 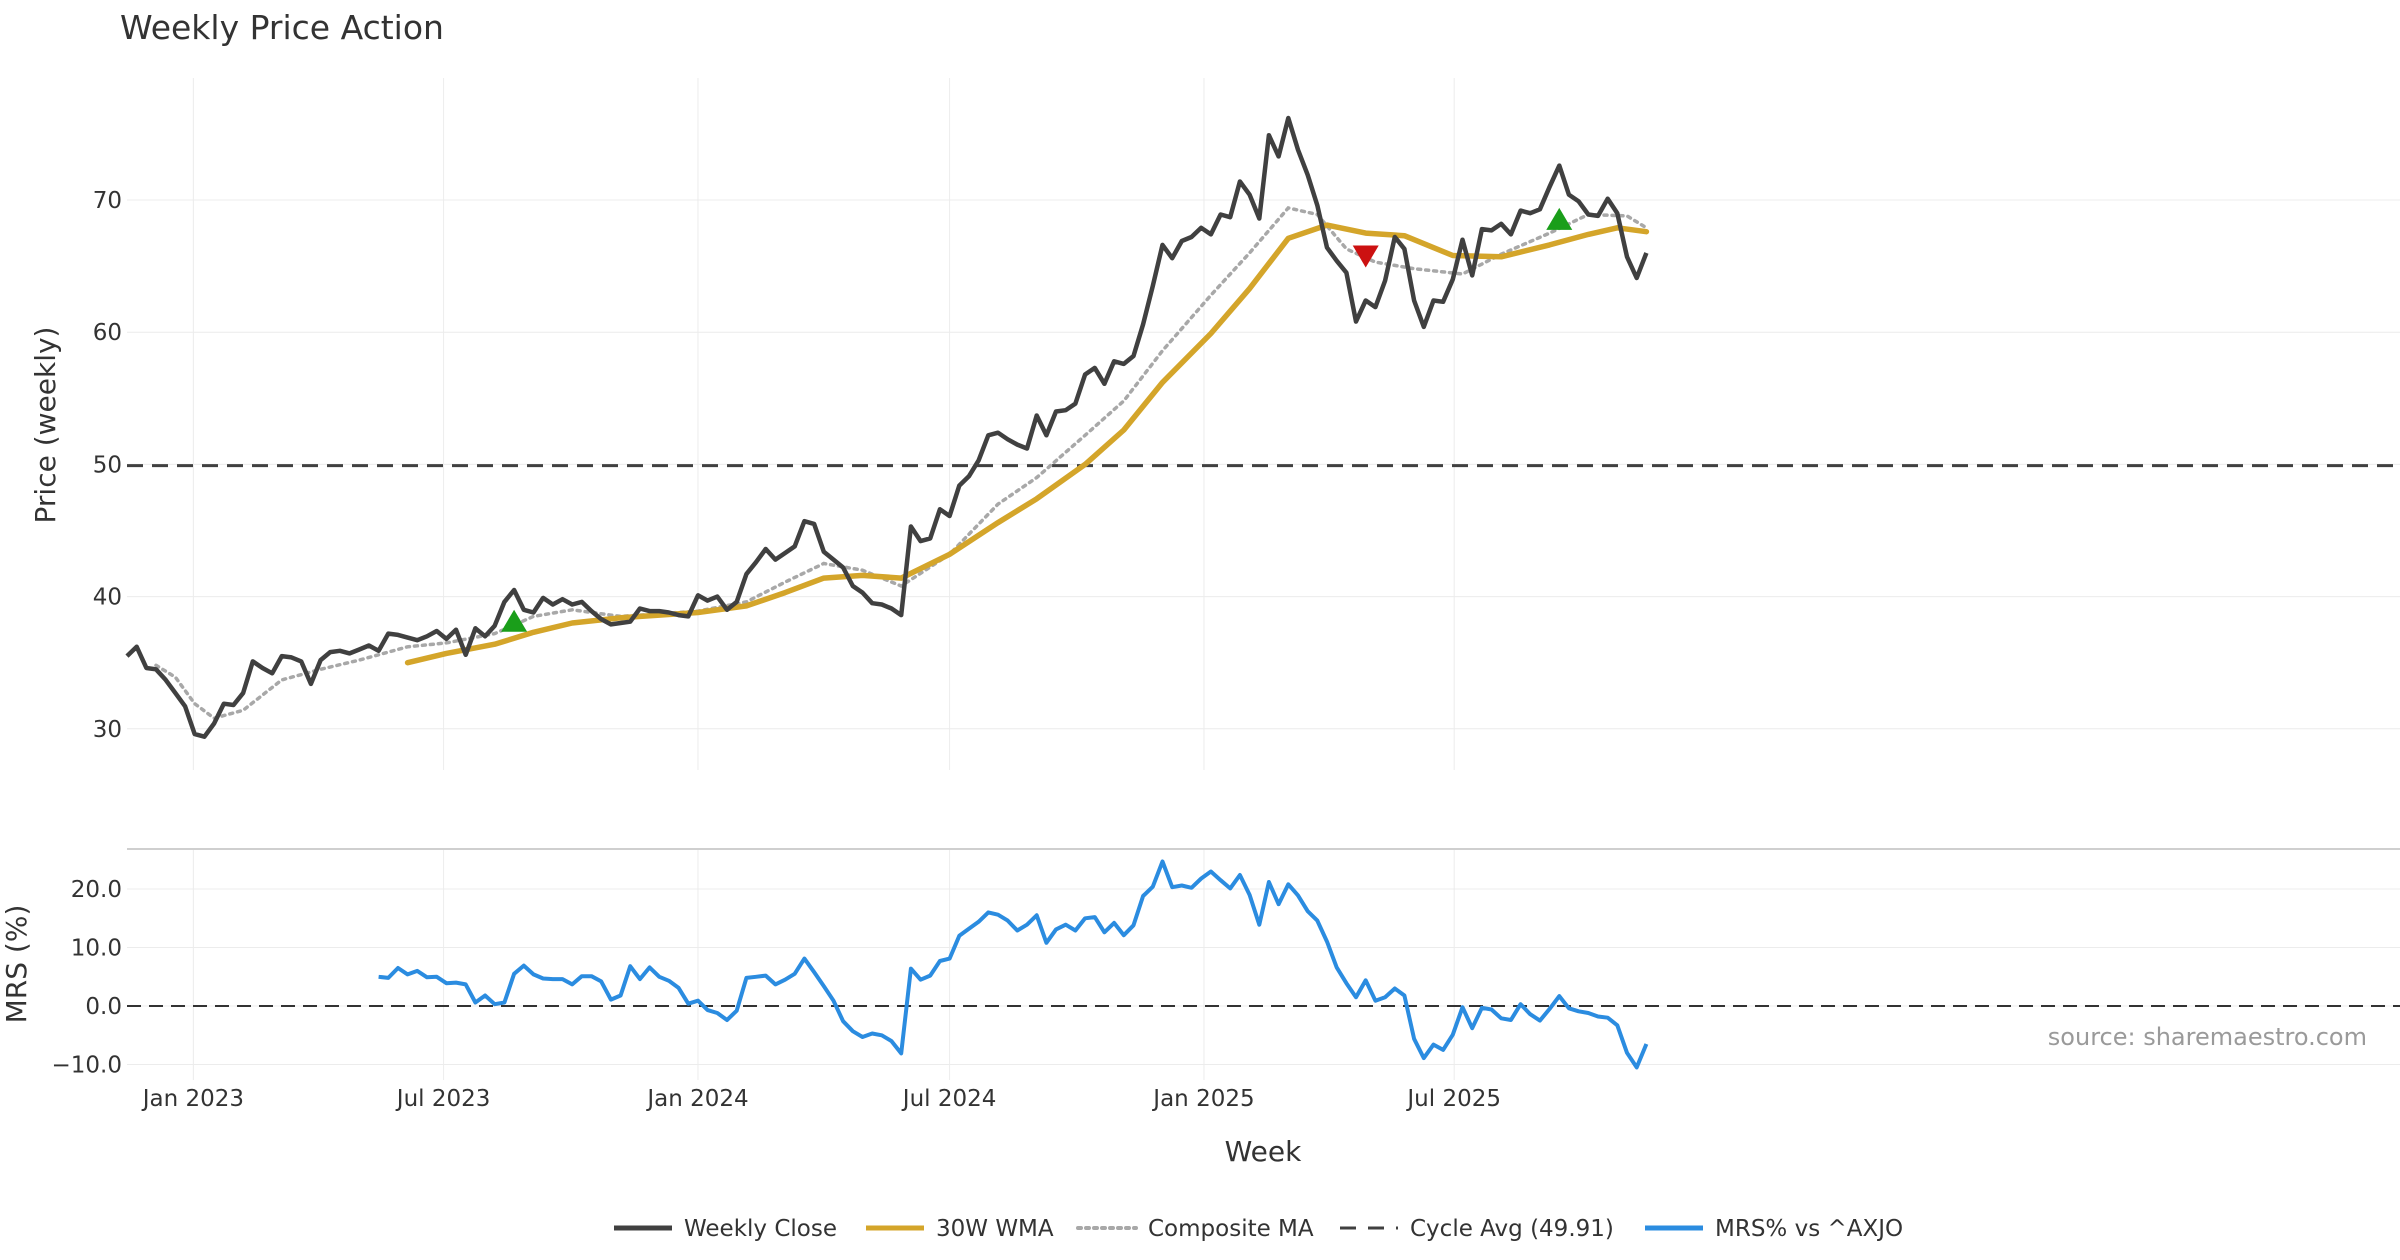 I want to click on x-tick-label: Jul 2023, so click(x=443, y=1099).